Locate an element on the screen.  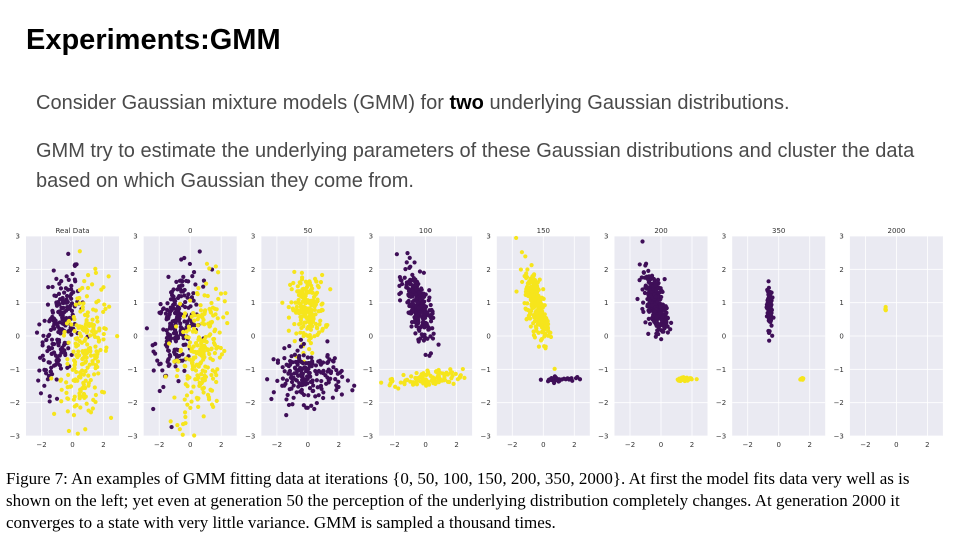
scatter-panel-5: 3 2 1 0 −1 −2 −3 −2 0 2 200 is located at coordinates (653, 338).